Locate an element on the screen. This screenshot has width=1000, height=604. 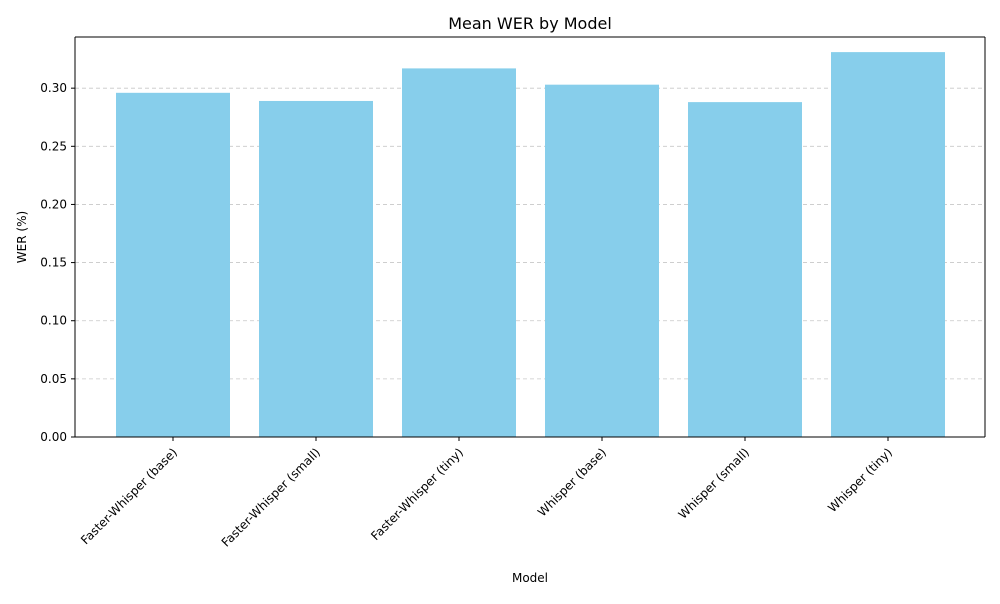
y-tick-label: 0.00 is located at coordinates (53, 437).